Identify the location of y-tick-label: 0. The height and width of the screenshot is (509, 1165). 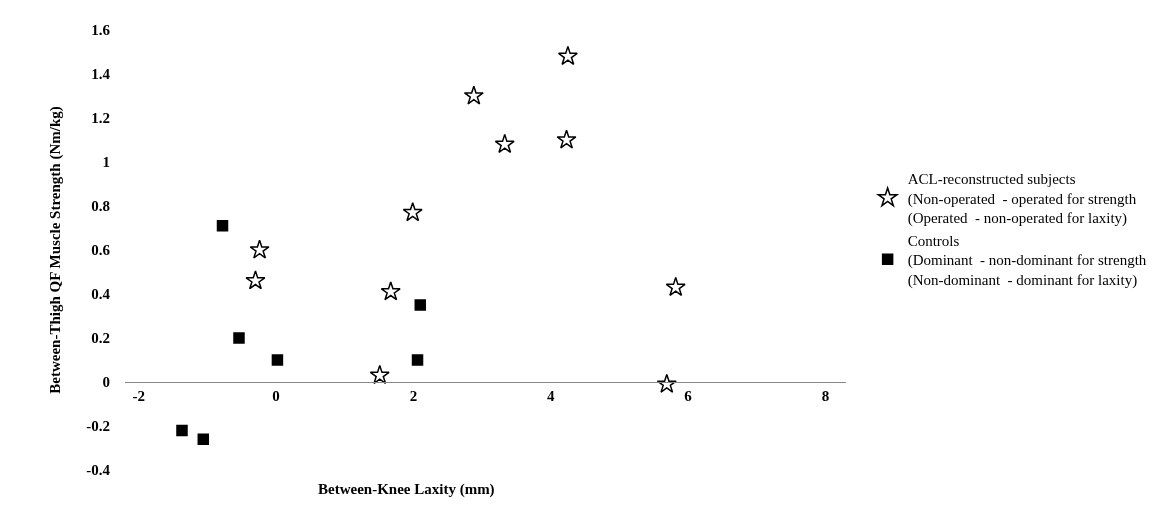
(106, 382).